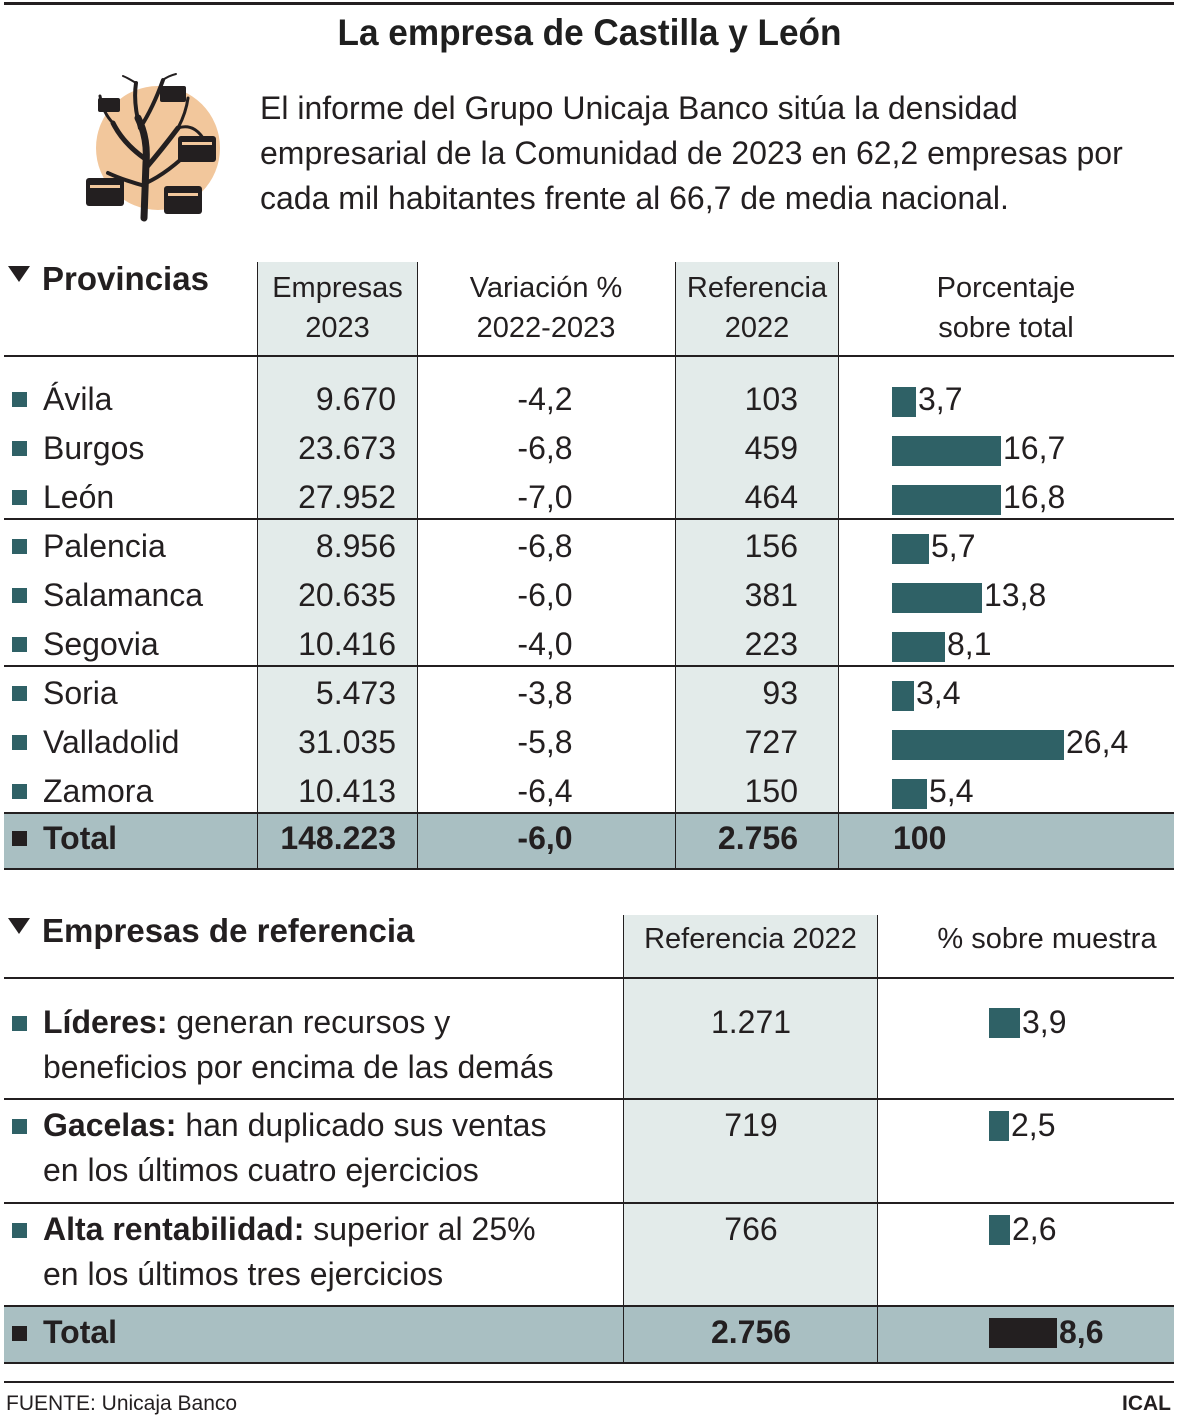 This screenshot has height=1421, width=1179. What do you see at coordinates (545, 497) in the screenshot?
I see `variacion-value: -7,0` at bounding box center [545, 497].